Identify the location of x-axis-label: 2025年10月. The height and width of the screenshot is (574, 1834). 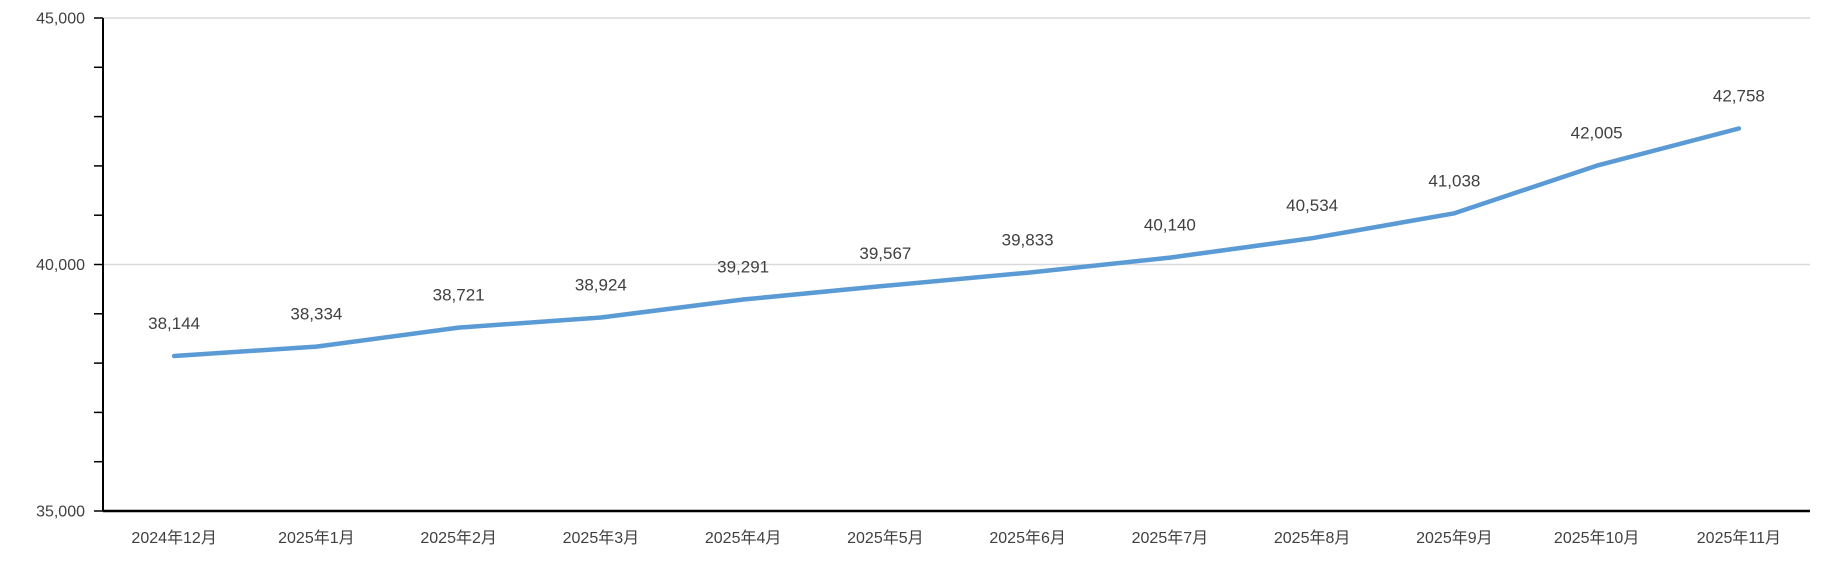
(1596, 538).